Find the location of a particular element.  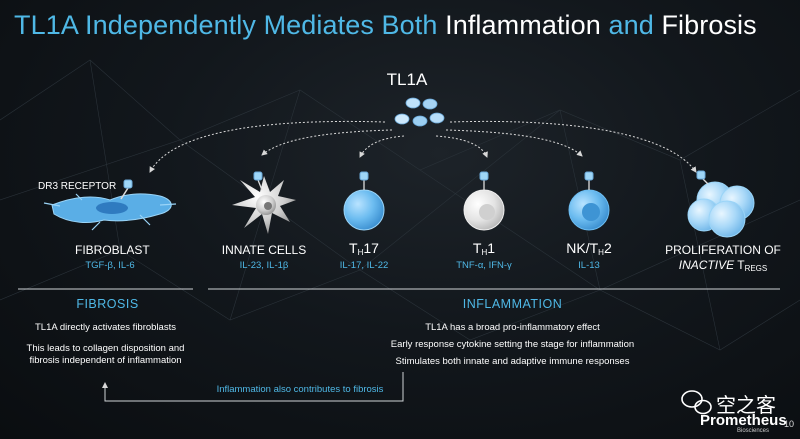

title-part-2: Inflammation is located at coordinates (523, 25).